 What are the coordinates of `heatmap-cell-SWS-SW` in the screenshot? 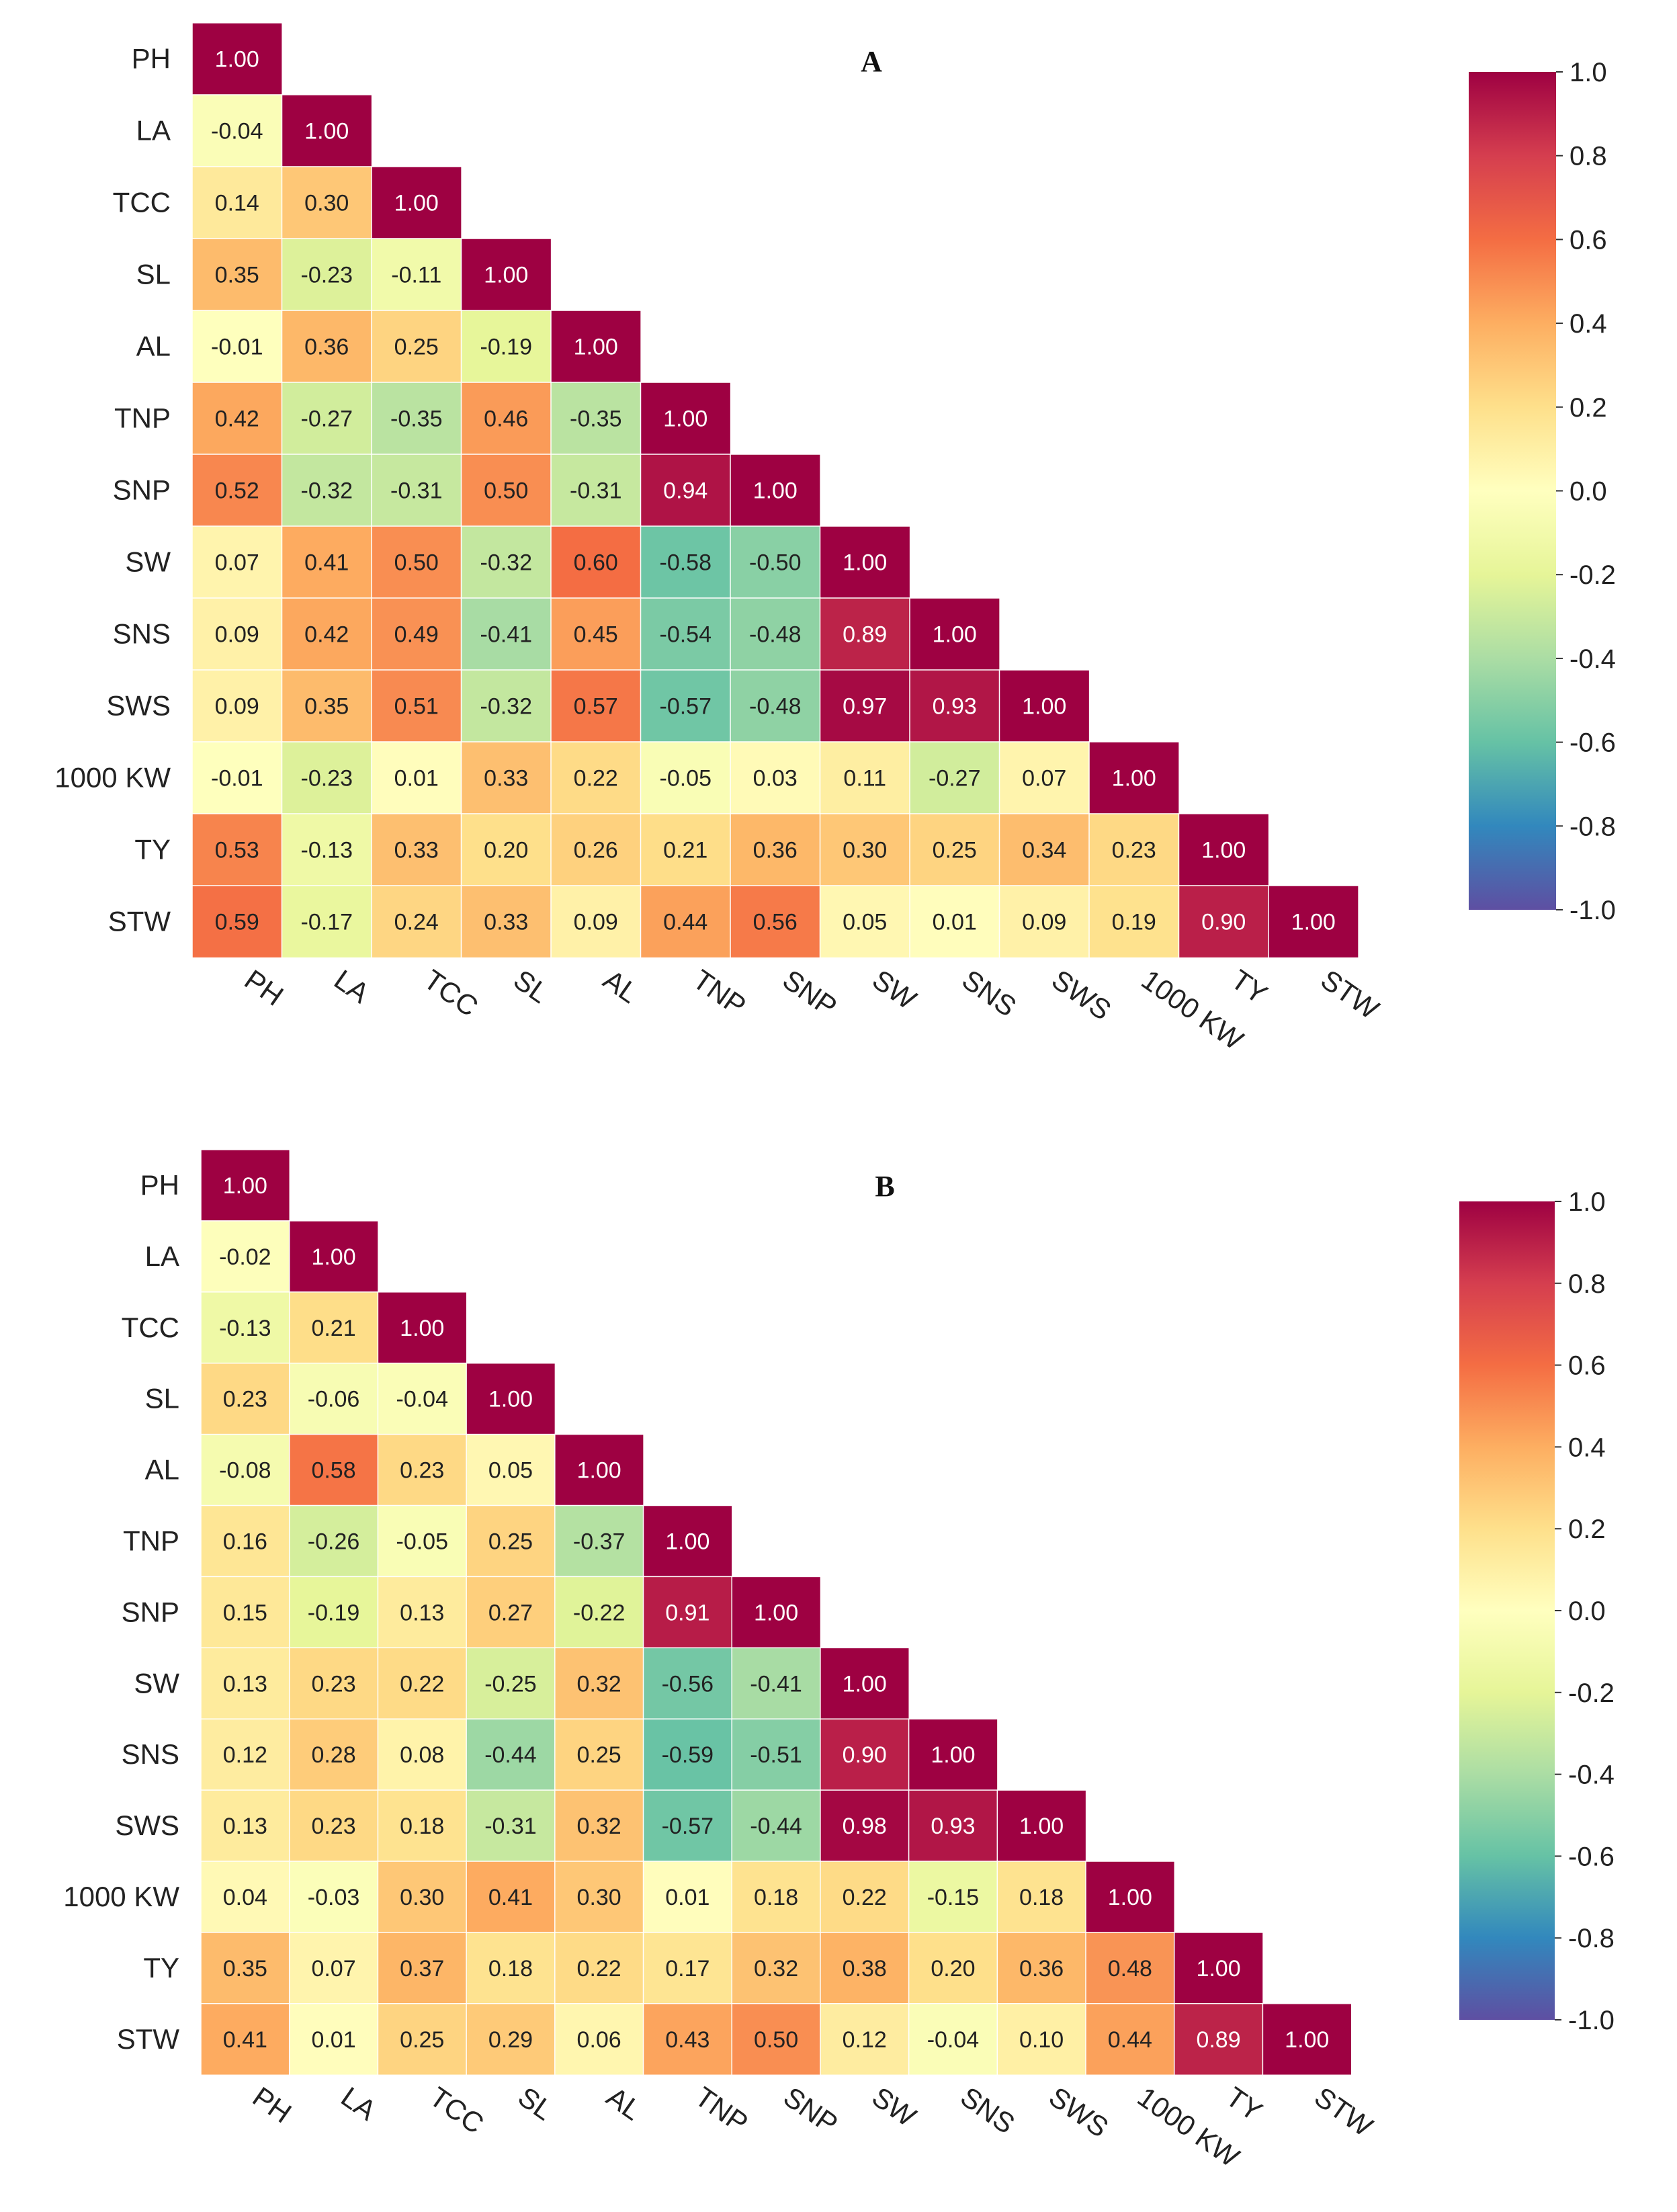 It's located at (865, 1826).